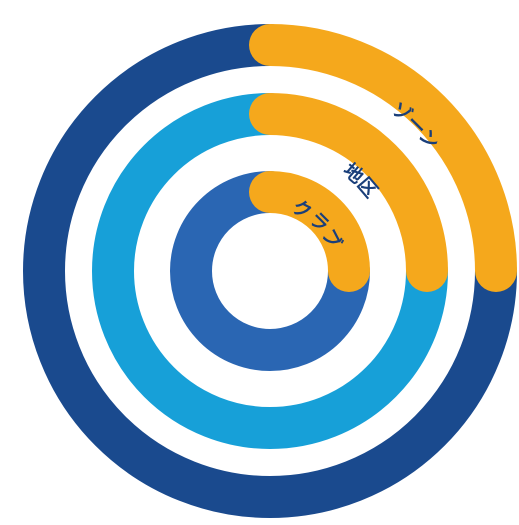 The height and width of the screenshot is (525, 519). I want to click on ring-inner-segment-base, so click(270, 271).